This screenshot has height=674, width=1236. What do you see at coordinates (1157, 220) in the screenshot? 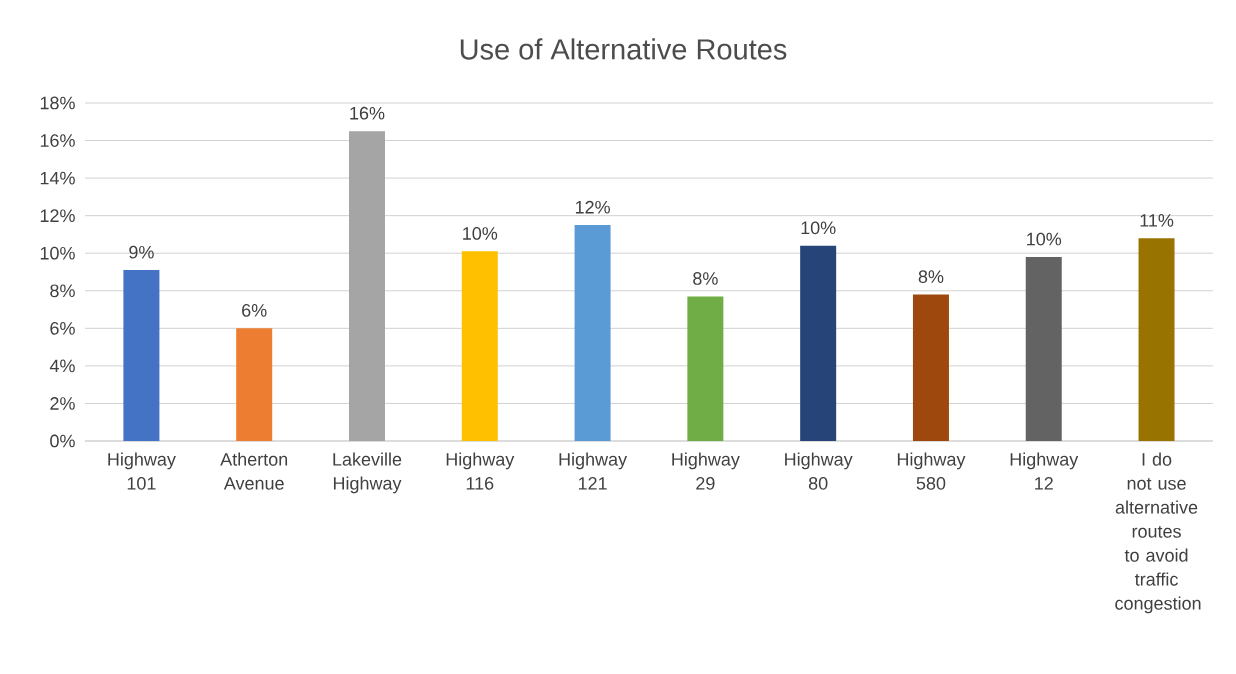
I see `data-label: 11%` at bounding box center [1157, 220].